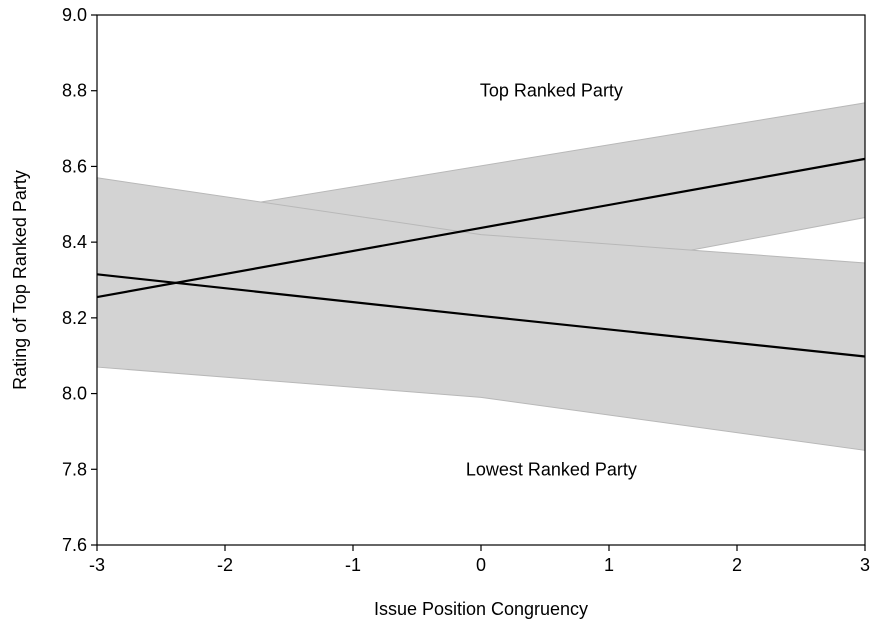 The image size is (871, 626). I want to click on y-axis-title: Rating of Top Ranked Party, so click(20, 280).